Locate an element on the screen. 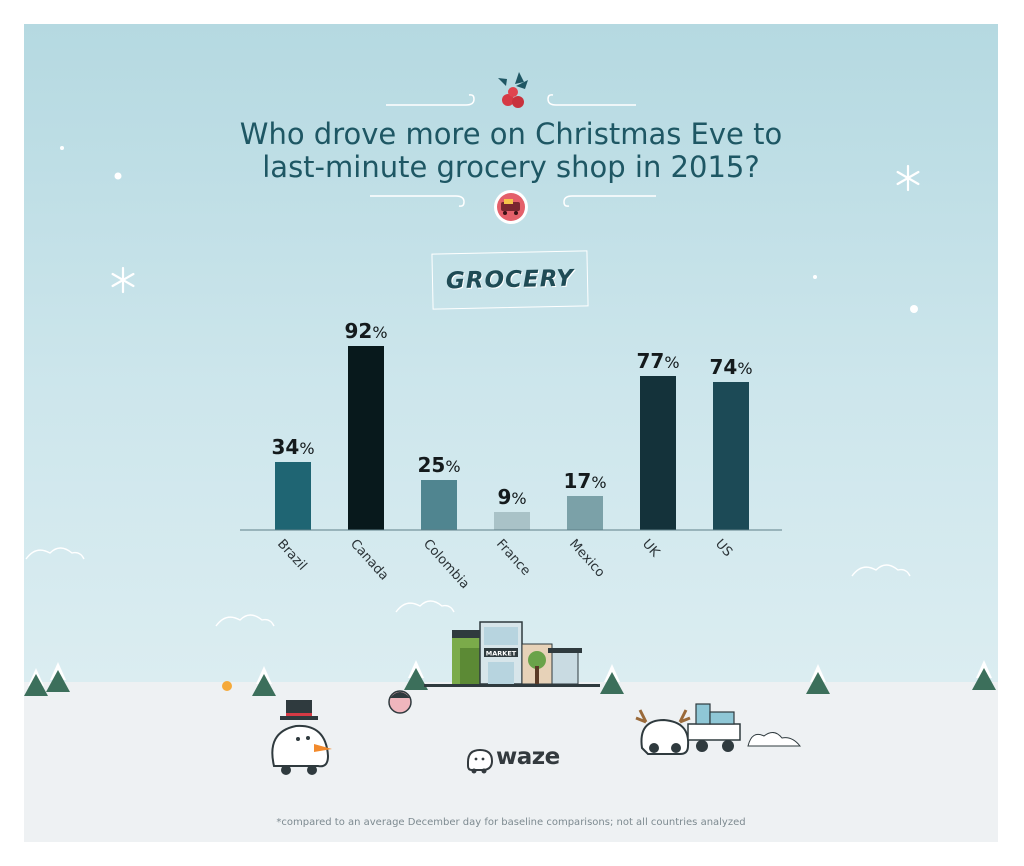 The height and width of the screenshot is (866, 1024). data-labels-group: 34% 92% 25% 9% 17% 77% 74% is located at coordinates (511, 414).